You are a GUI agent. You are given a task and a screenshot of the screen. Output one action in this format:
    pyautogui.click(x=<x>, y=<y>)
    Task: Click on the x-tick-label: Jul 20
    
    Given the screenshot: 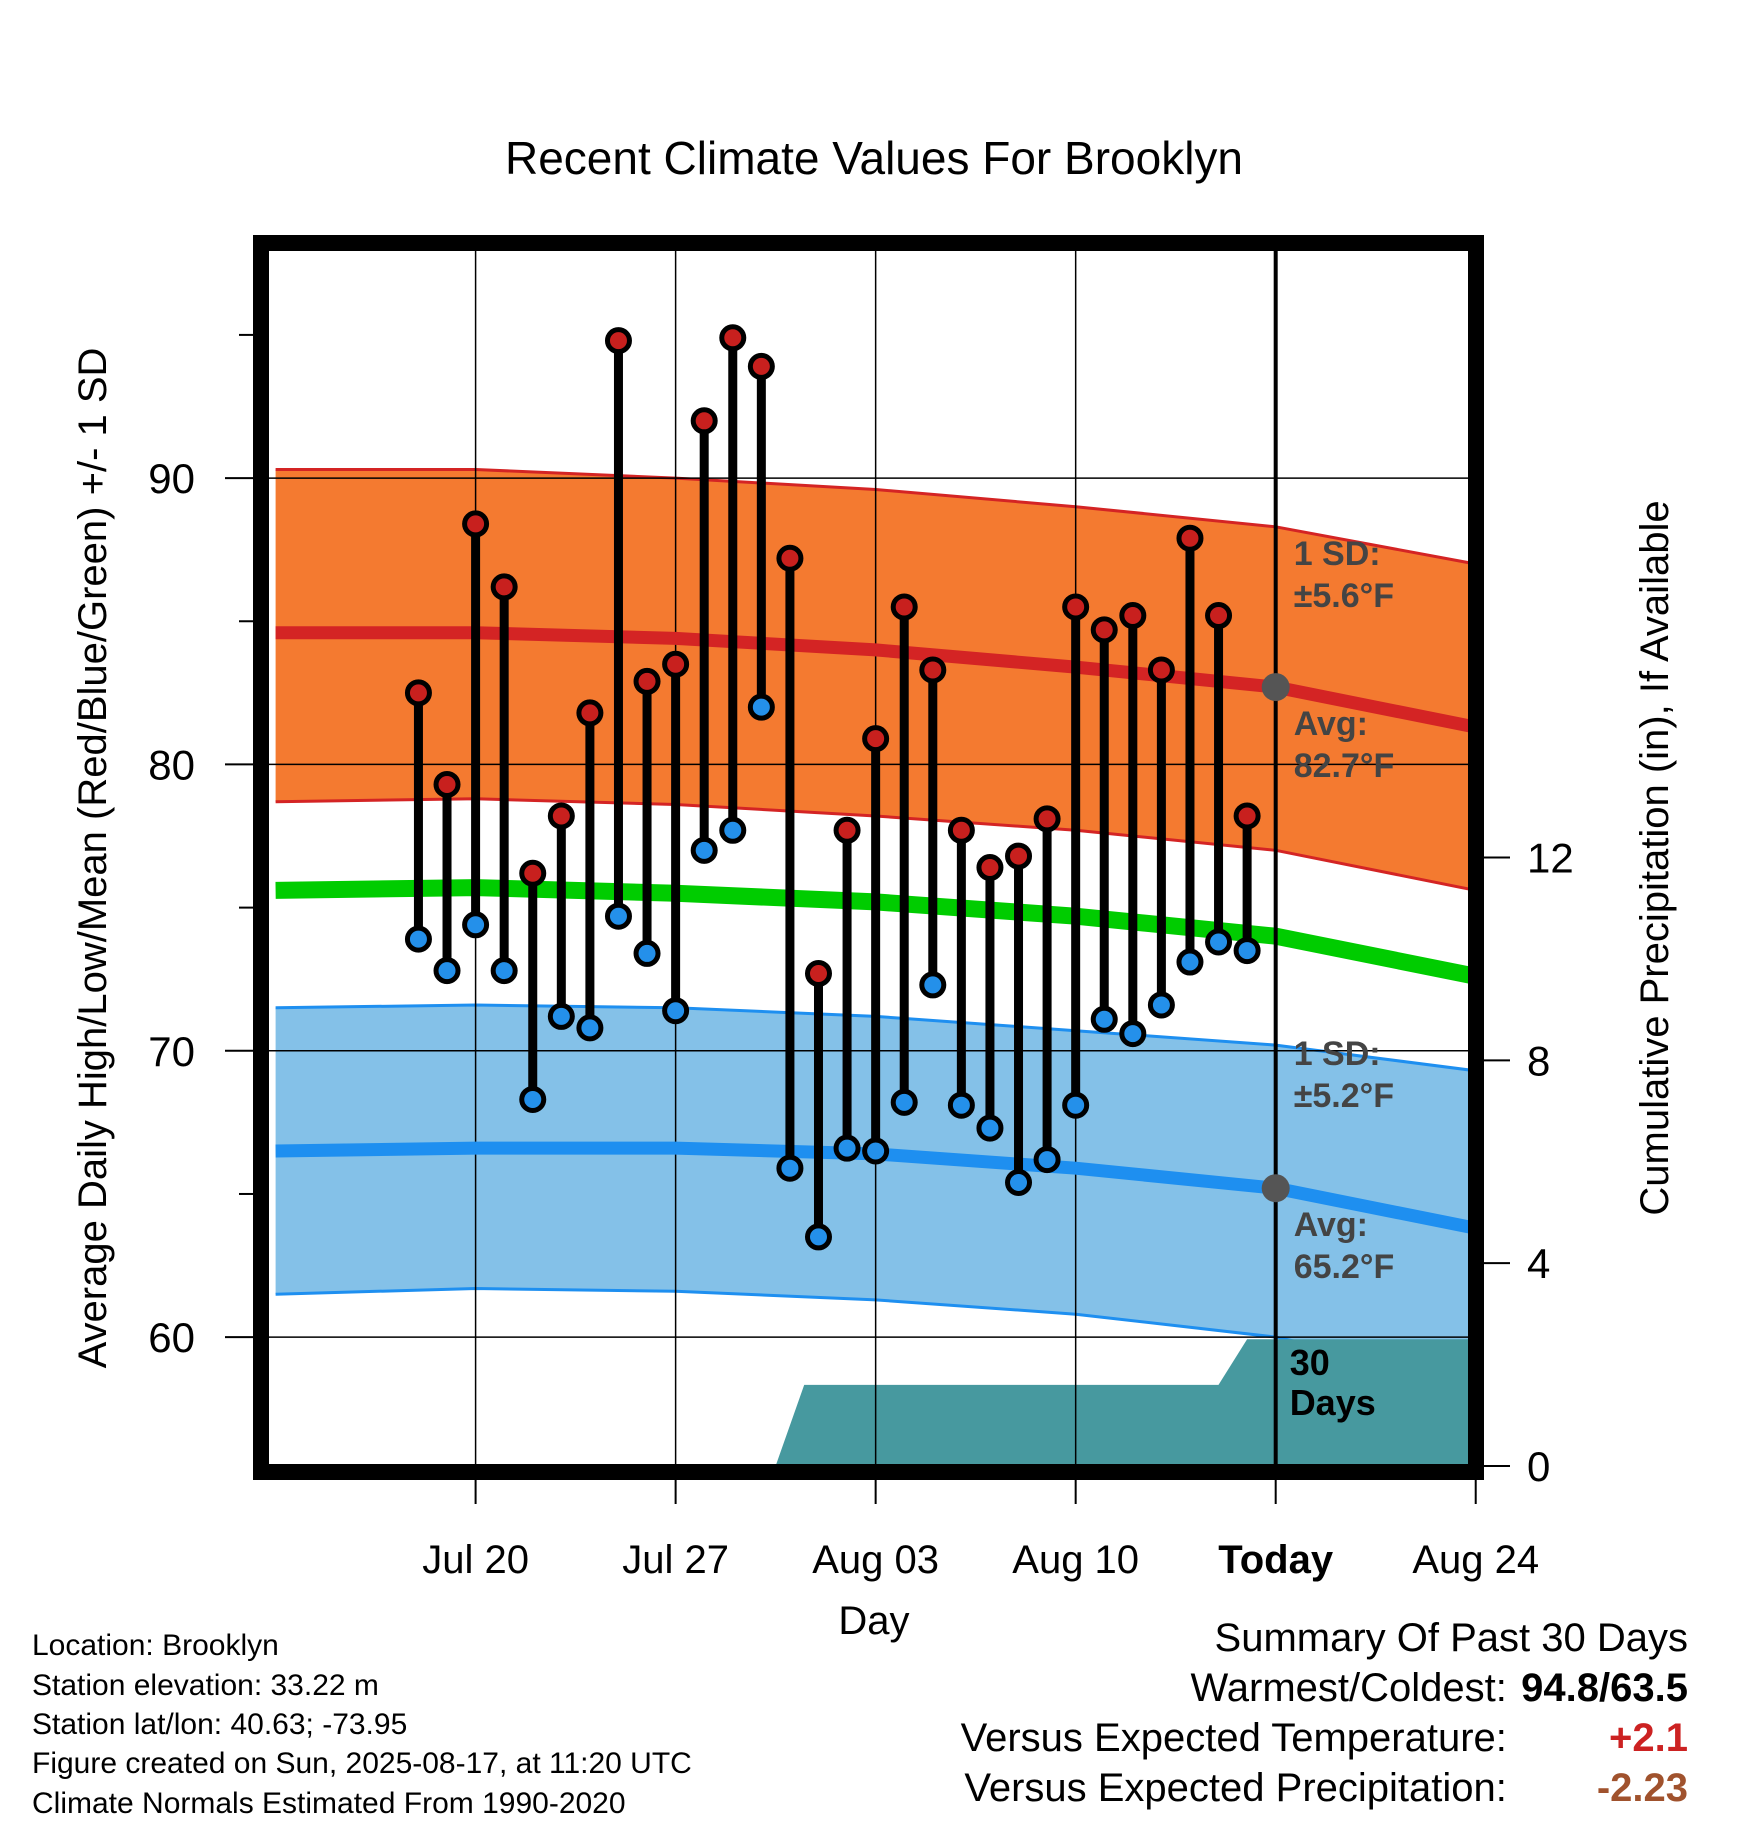 What is the action you would take?
    pyautogui.click(x=475, y=1560)
    